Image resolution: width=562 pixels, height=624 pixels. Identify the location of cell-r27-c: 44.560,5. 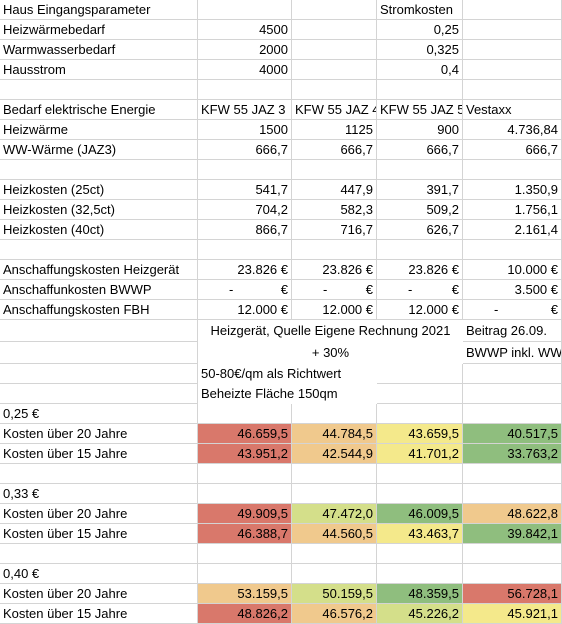
(334, 534).